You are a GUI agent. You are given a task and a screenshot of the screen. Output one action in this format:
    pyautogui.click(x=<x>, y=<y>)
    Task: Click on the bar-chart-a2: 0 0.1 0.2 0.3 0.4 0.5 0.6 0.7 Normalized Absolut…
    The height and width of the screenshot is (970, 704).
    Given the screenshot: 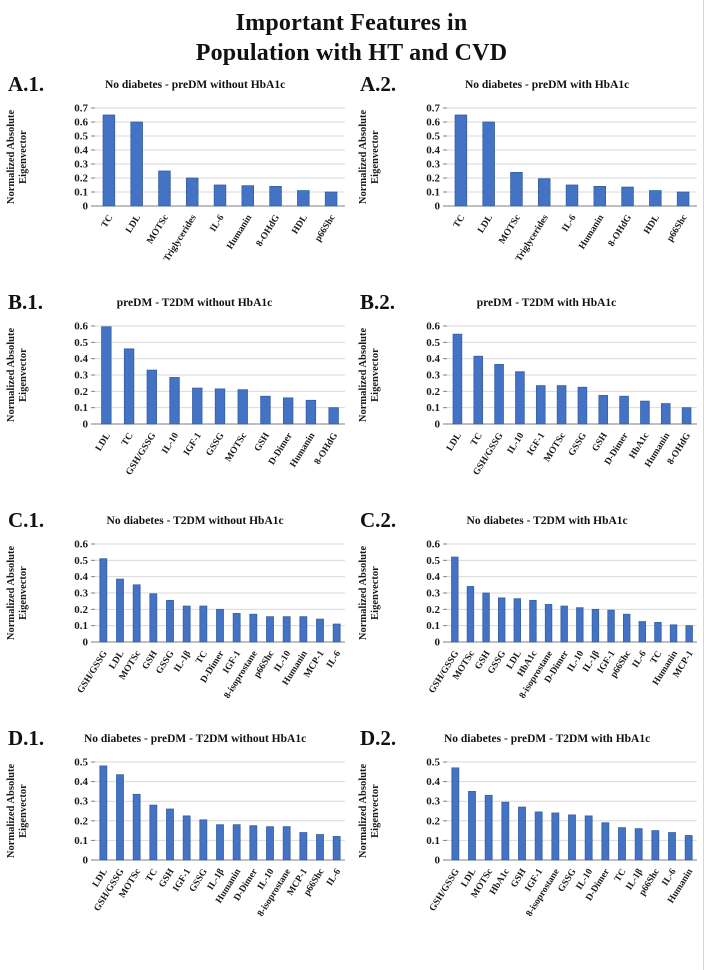 What is the action you would take?
    pyautogui.click(x=527, y=183)
    